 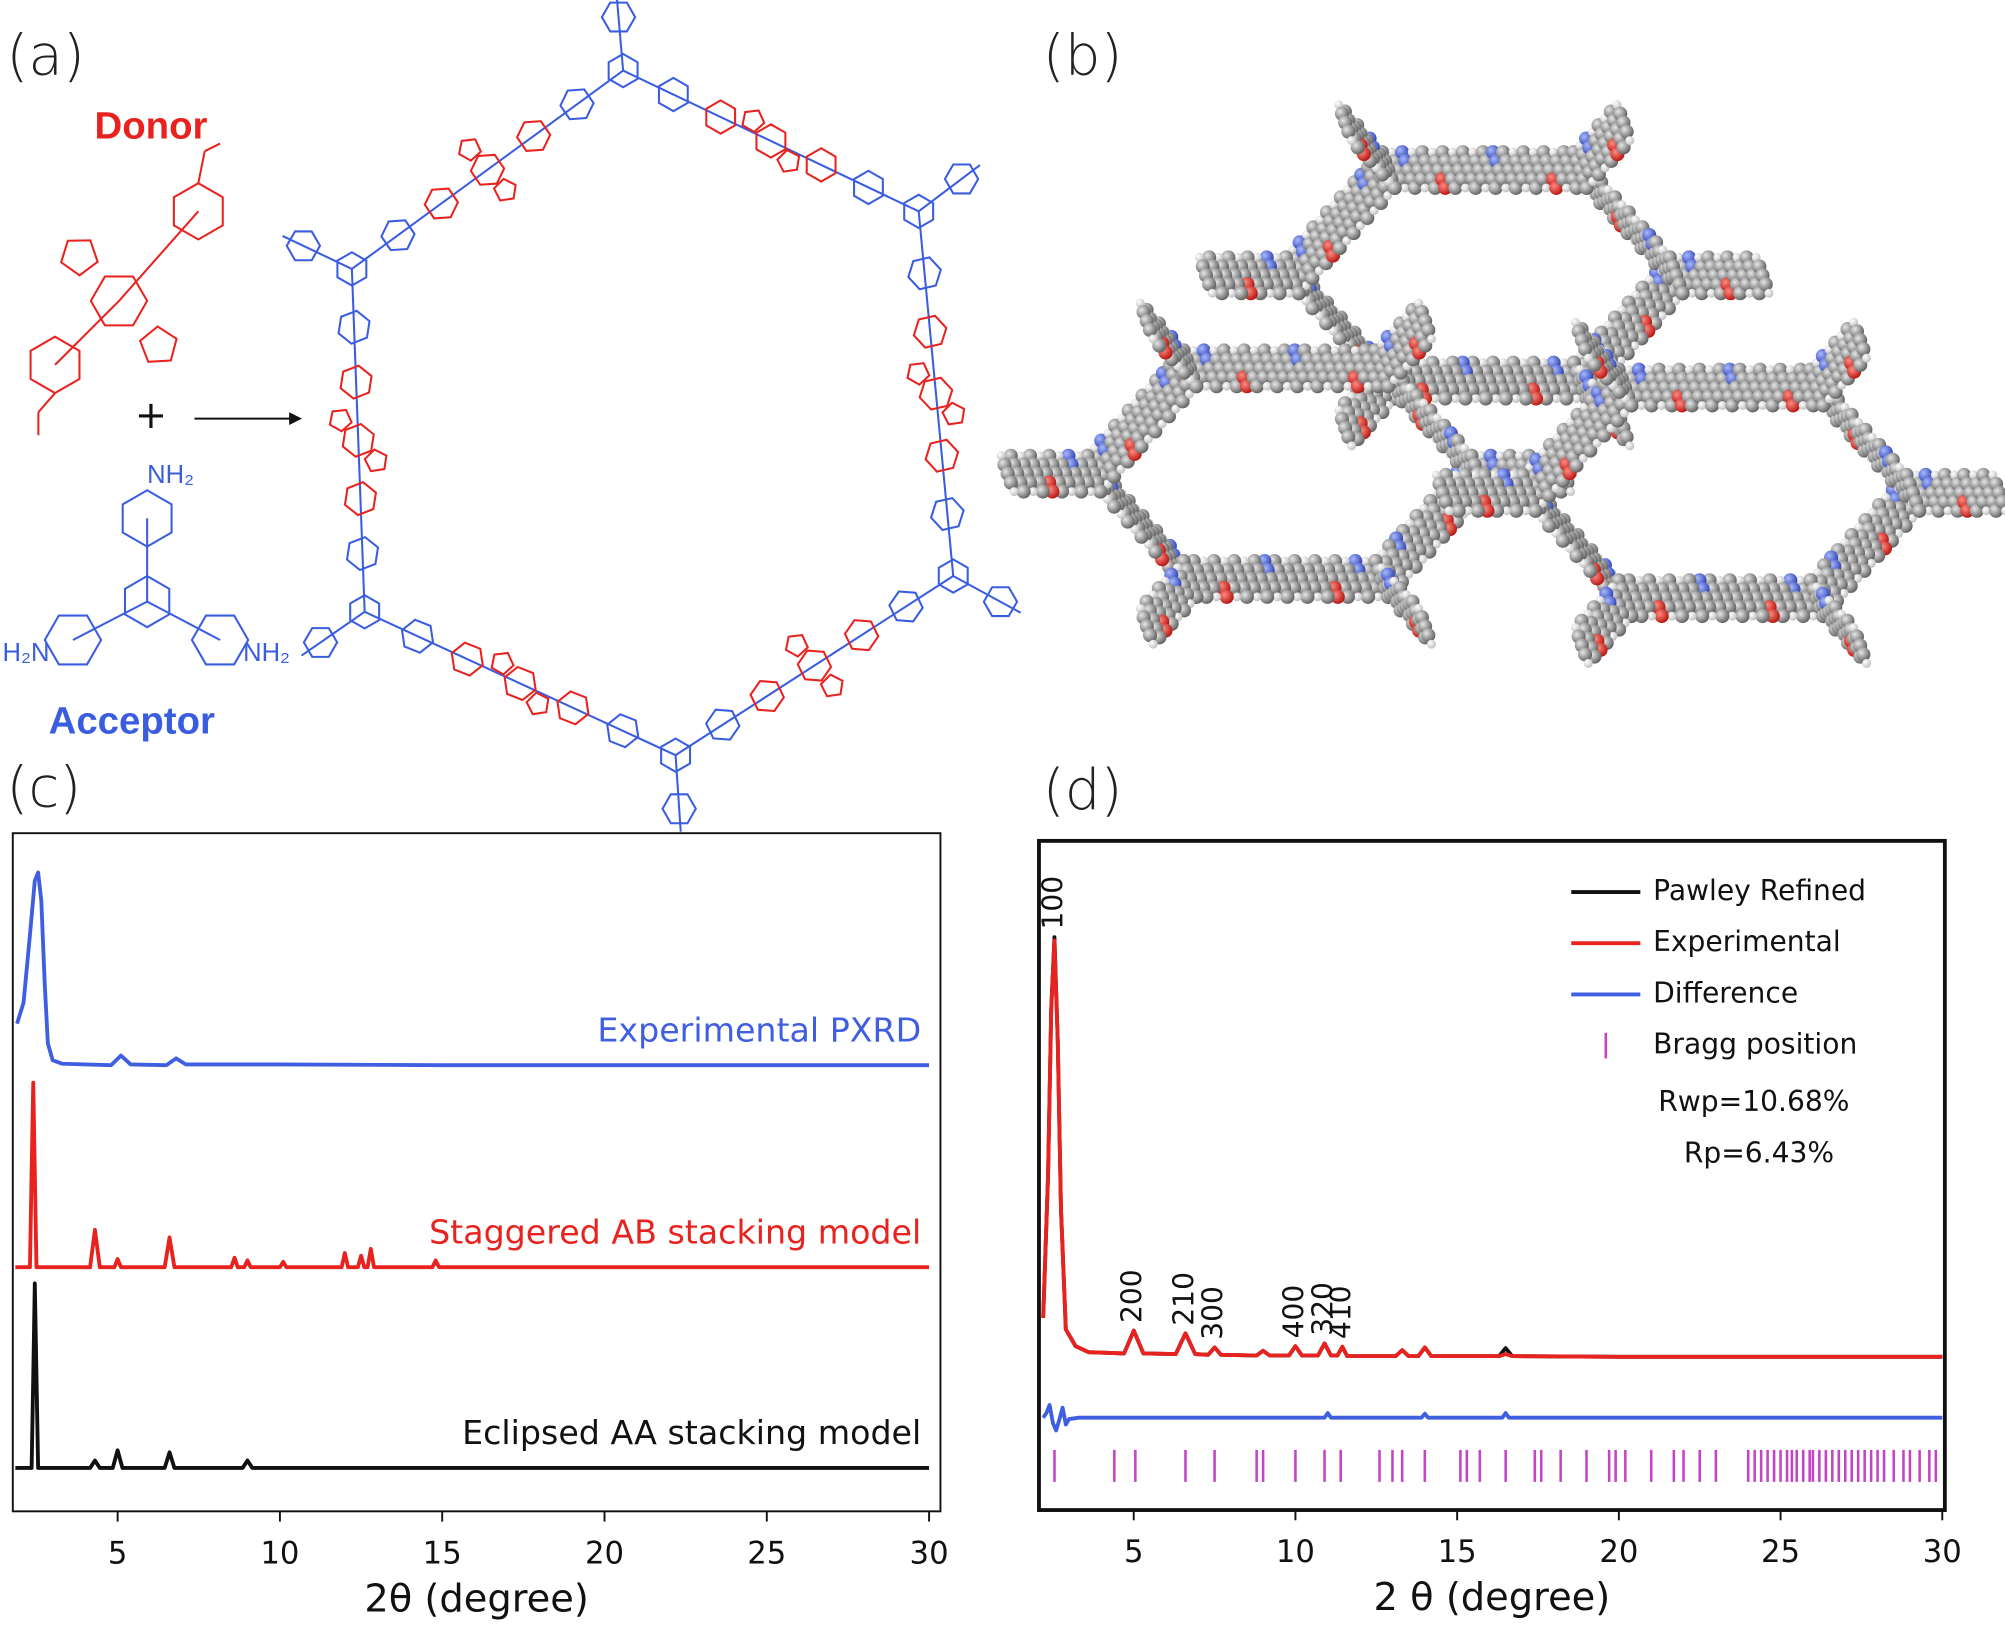 What do you see at coordinates (1759, 890) in the screenshot?
I see `legend-label: Pawley Refined` at bounding box center [1759, 890].